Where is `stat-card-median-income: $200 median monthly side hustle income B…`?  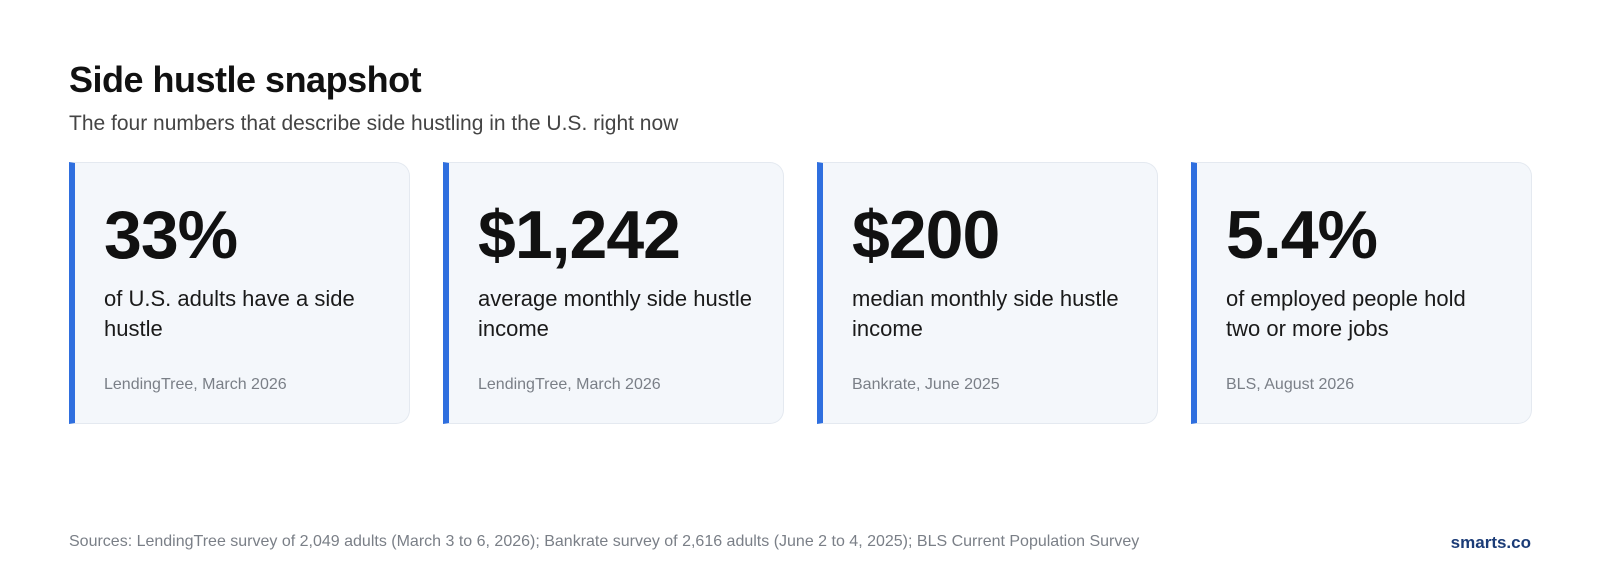
stat-card-median-income: $200 median monthly side hustle income B… is located at coordinates (987, 293).